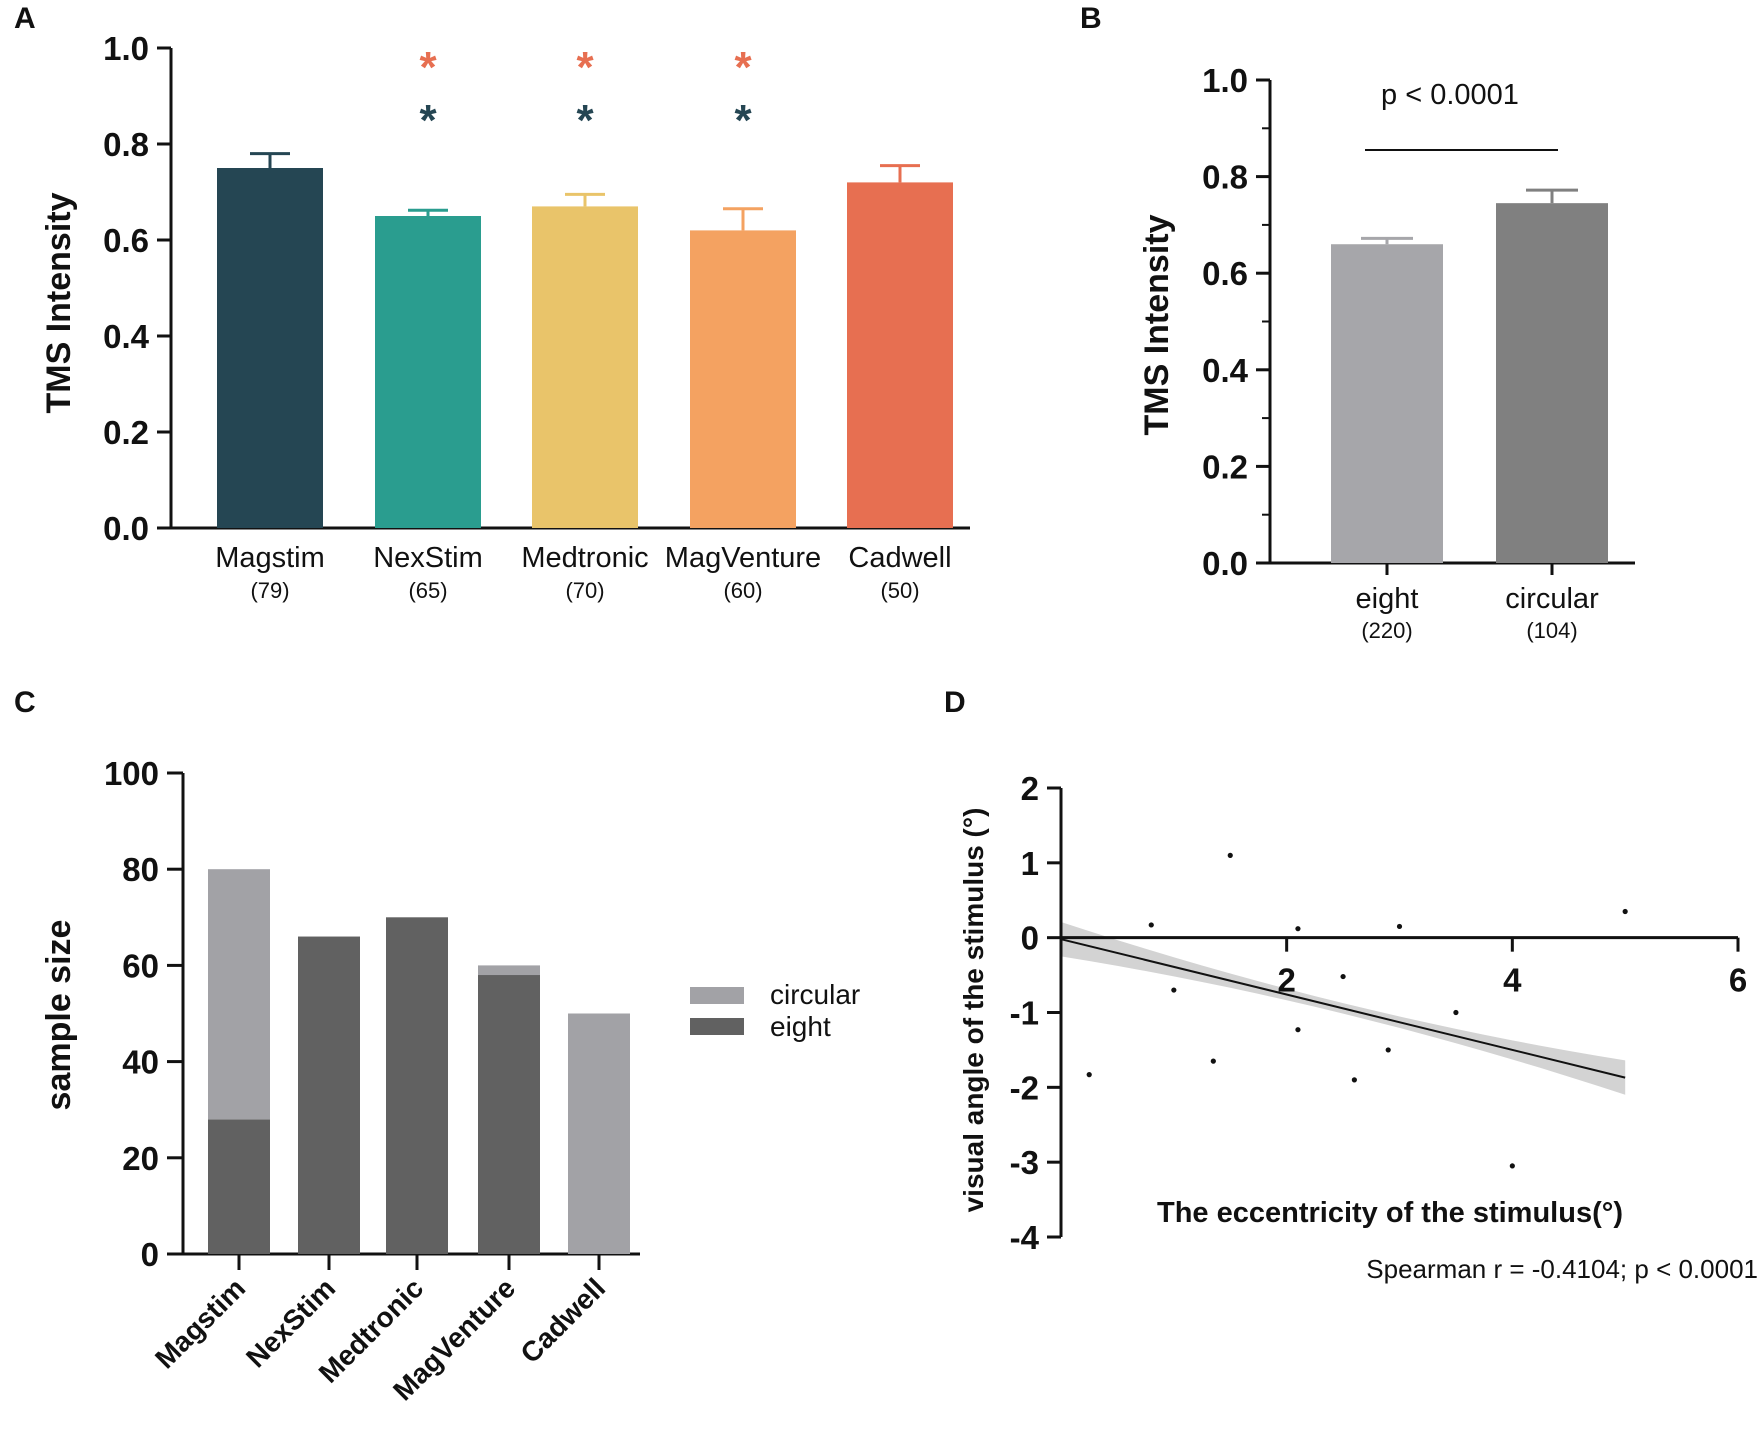 The height and width of the screenshot is (1439, 1760). What do you see at coordinates (973, 1010) in the screenshot?
I see `panel-d-y-axis-label: visual angle of the stimulus (°)` at bounding box center [973, 1010].